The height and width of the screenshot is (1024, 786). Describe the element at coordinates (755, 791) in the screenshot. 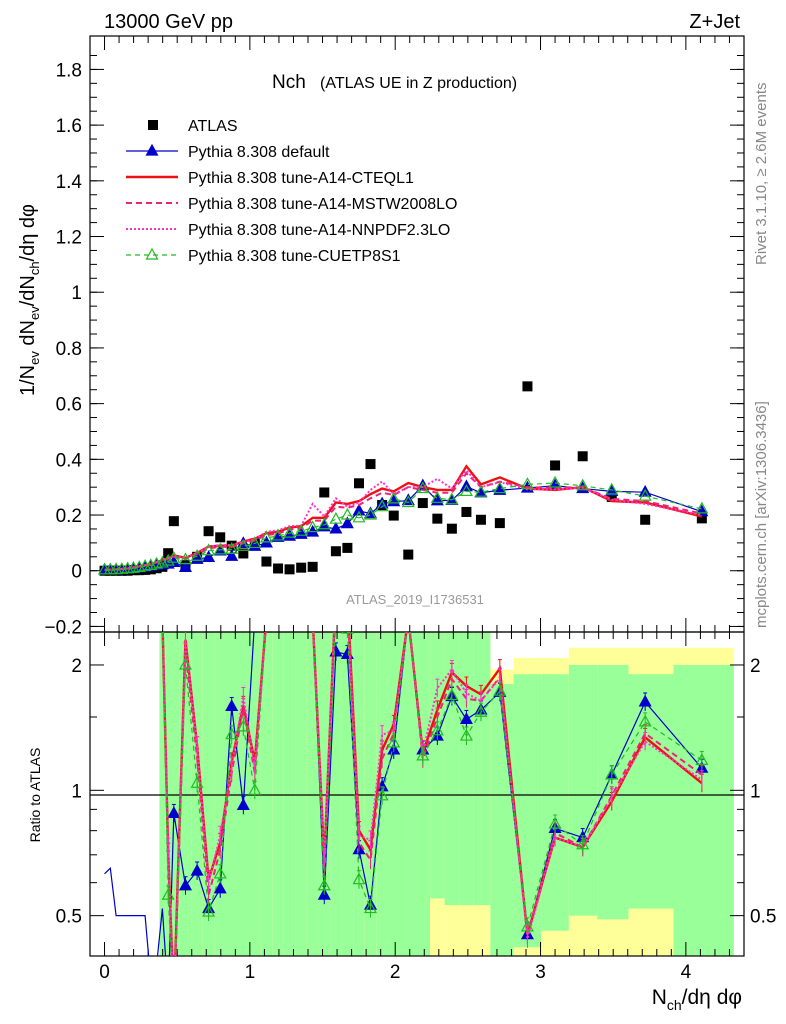

I see `ratio-tick-label: 1` at that location.